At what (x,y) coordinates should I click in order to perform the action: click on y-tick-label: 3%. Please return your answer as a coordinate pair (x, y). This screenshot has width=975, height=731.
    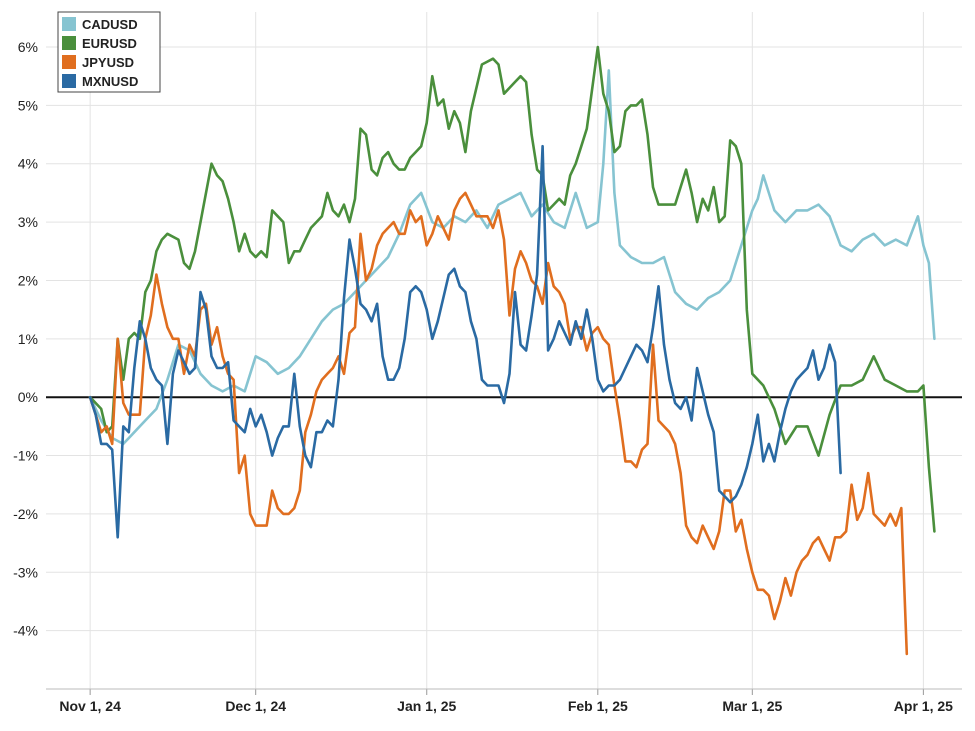
    Looking at the image, I should click on (28, 222).